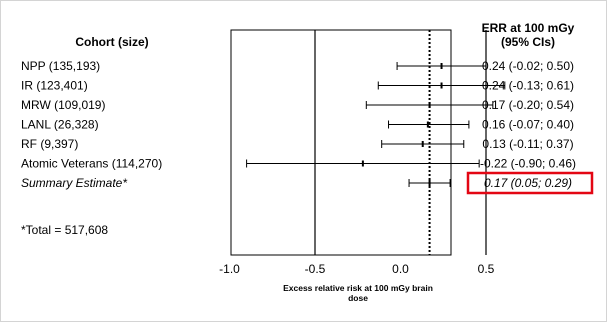 The width and height of the screenshot is (607, 322). What do you see at coordinates (229, 269) in the screenshot?
I see `x-tick-label-0: -1.0` at bounding box center [229, 269].